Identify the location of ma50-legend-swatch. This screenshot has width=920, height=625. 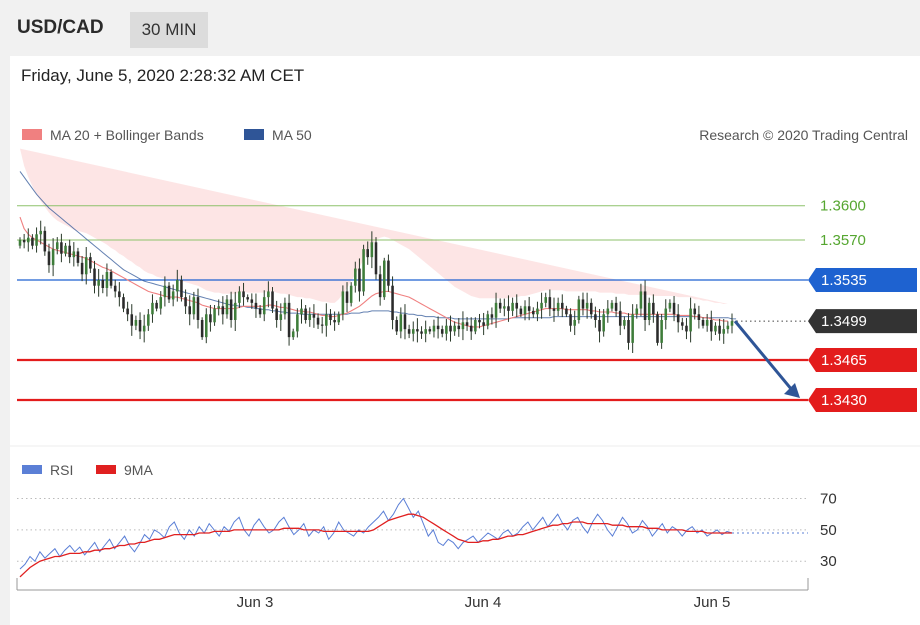
(254, 134).